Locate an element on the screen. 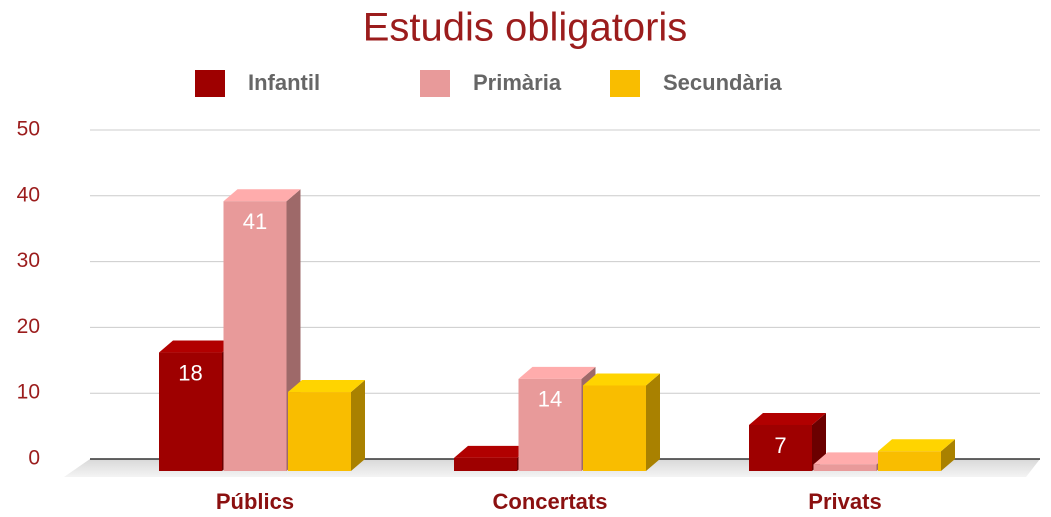  data-label: 14 is located at coordinates (550, 399).